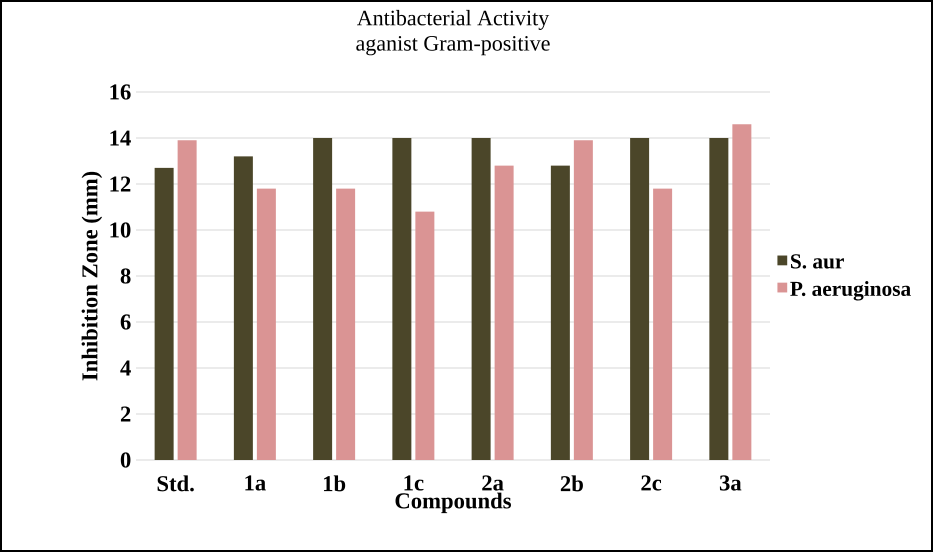 Image resolution: width=933 pixels, height=552 pixels. What do you see at coordinates (125, 322) in the screenshot?
I see `y-tick-label: 6` at bounding box center [125, 322].